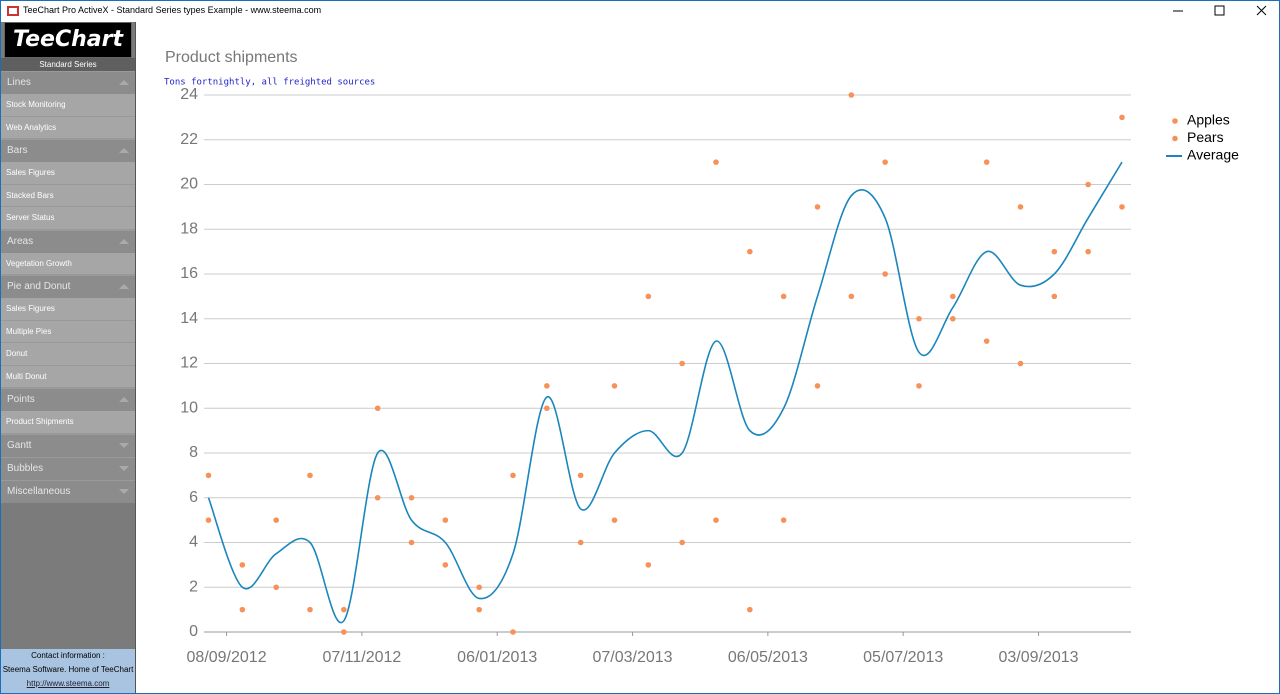 The height and width of the screenshot is (694, 1280). I want to click on menu-group-header: Bars, so click(68, 150).